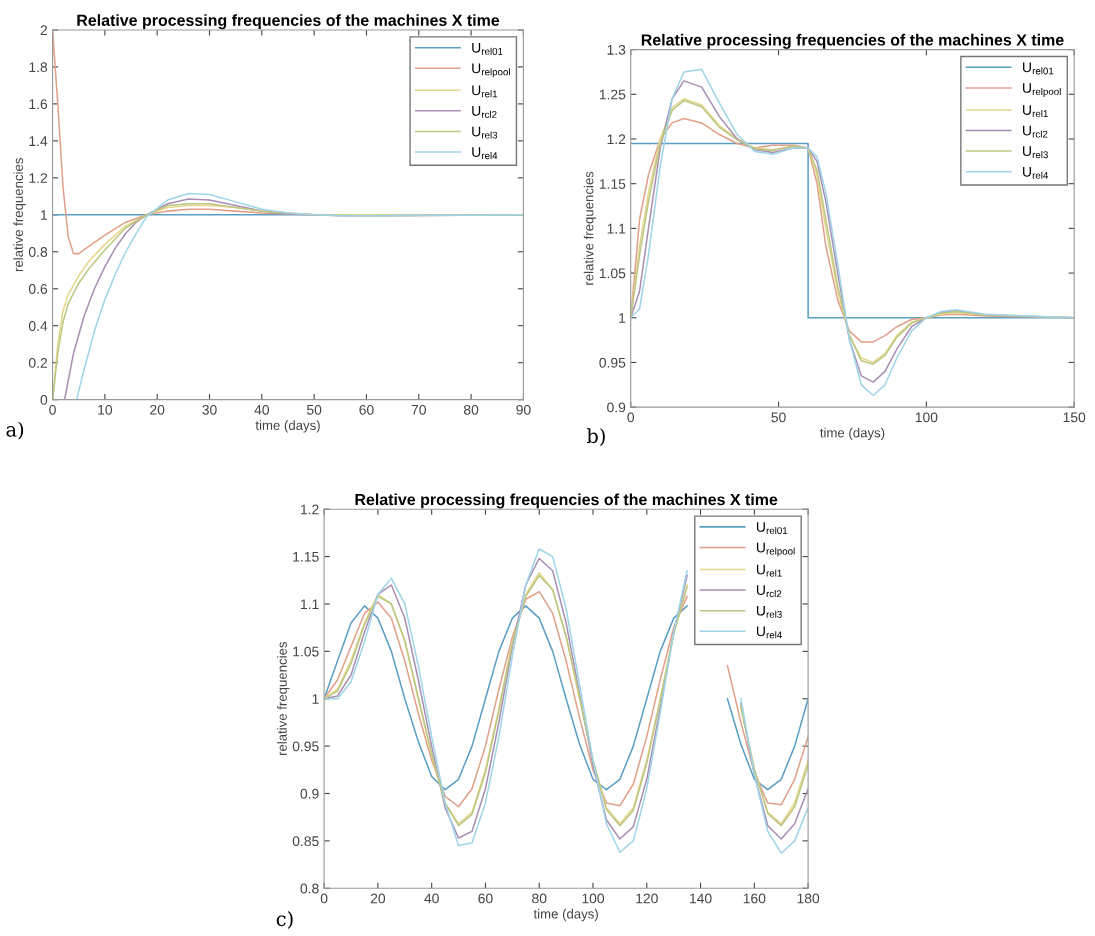 The height and width of the screenshot is (936, 1095). I want to click on text: a), so click(15, 430).